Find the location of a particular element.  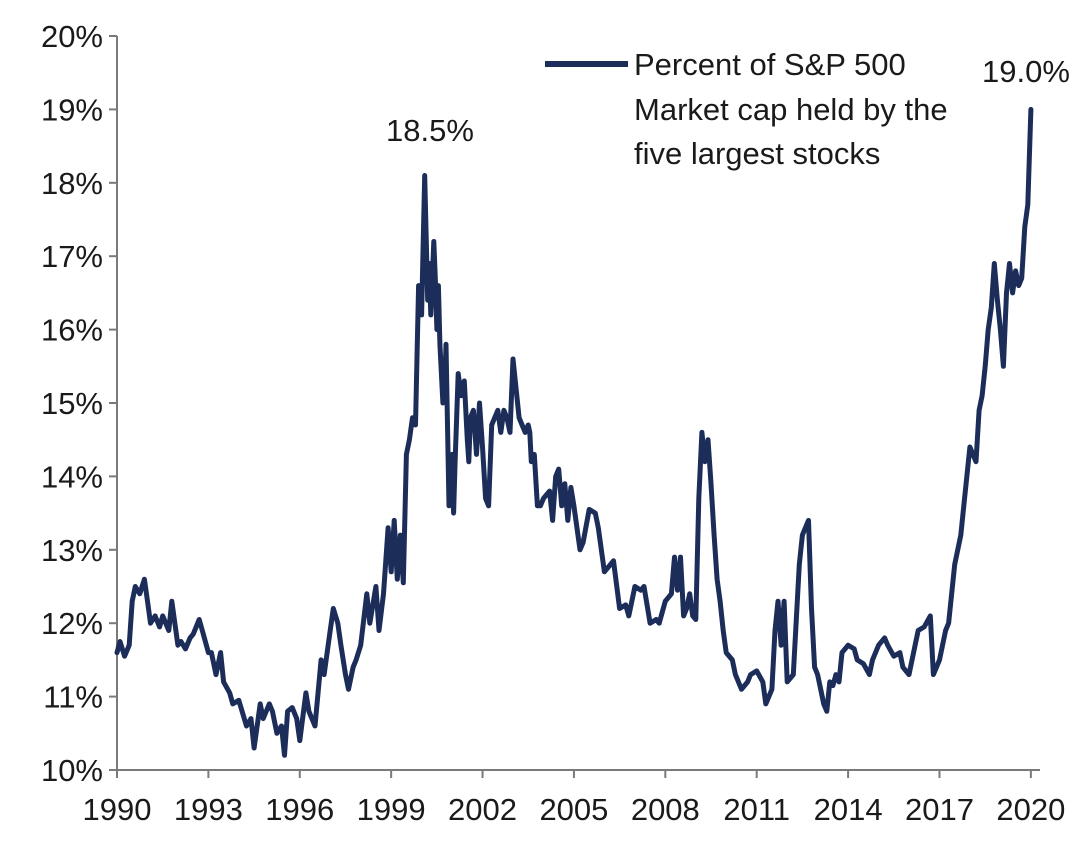

legend-label-line-2: Market cap held by the is located at coordinates (791, 109).